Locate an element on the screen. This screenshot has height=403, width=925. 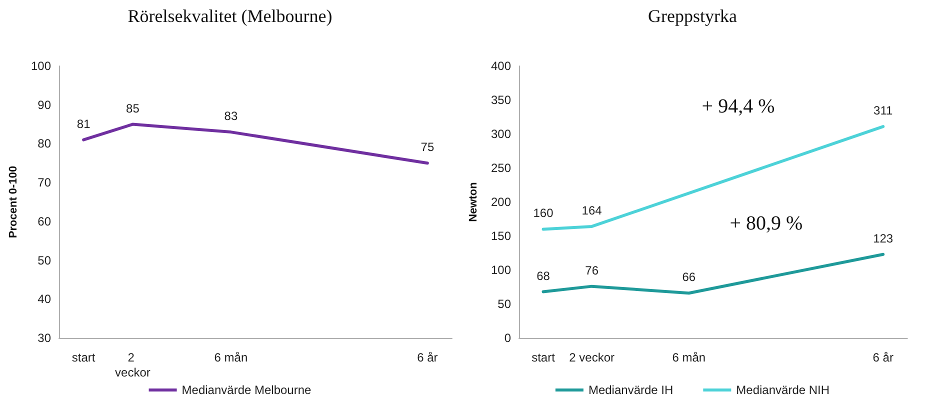
legend-label: Medianvärde IH is located at coordinates (631, 390).